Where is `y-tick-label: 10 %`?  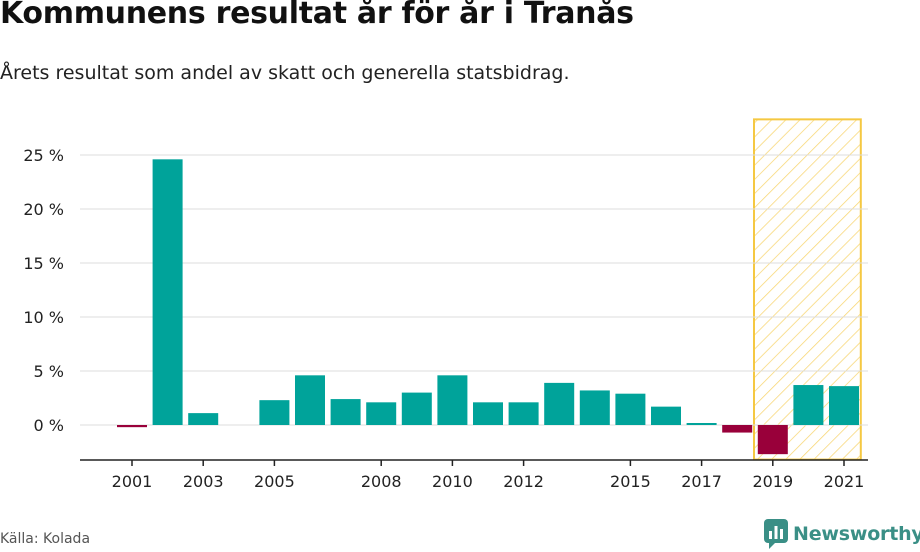
y-tick-label: 10 % is located at coordinates (43, 317).